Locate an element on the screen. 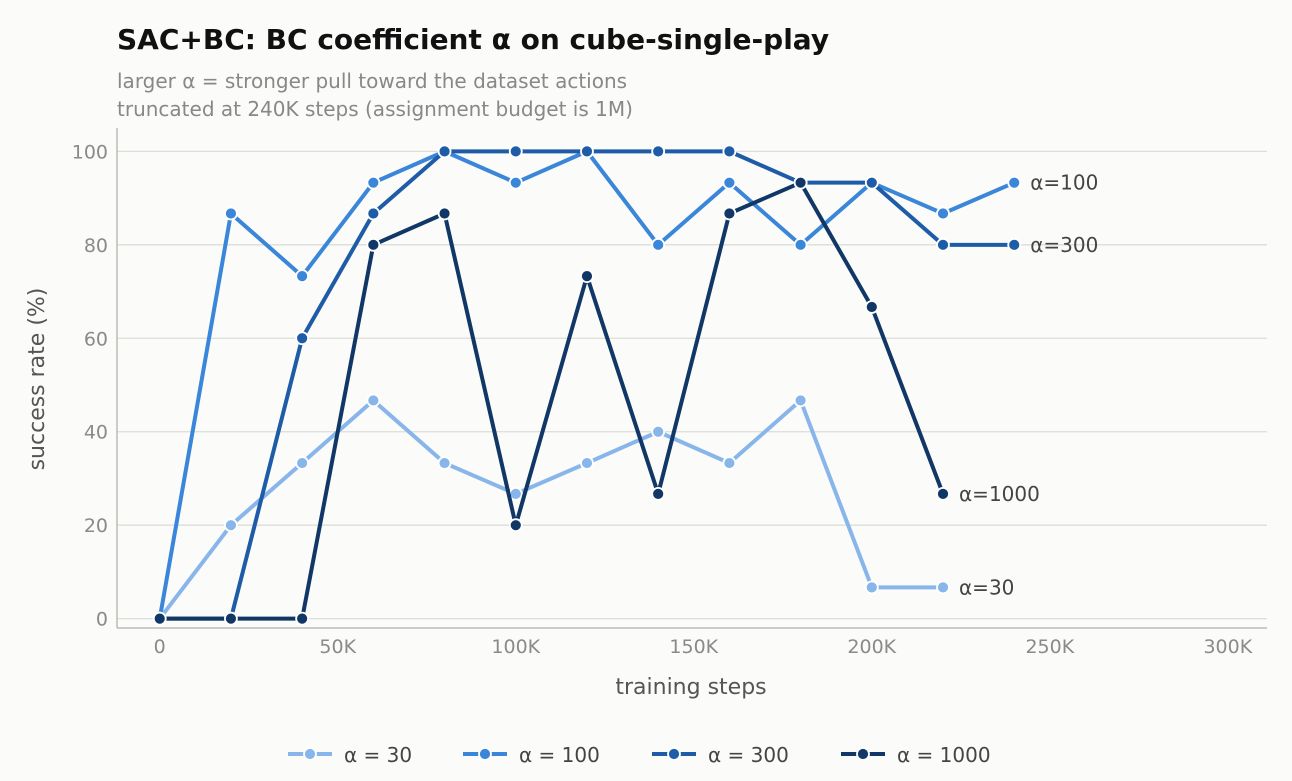  x-tick-label: 250K is located at coordinates (1049, 647).